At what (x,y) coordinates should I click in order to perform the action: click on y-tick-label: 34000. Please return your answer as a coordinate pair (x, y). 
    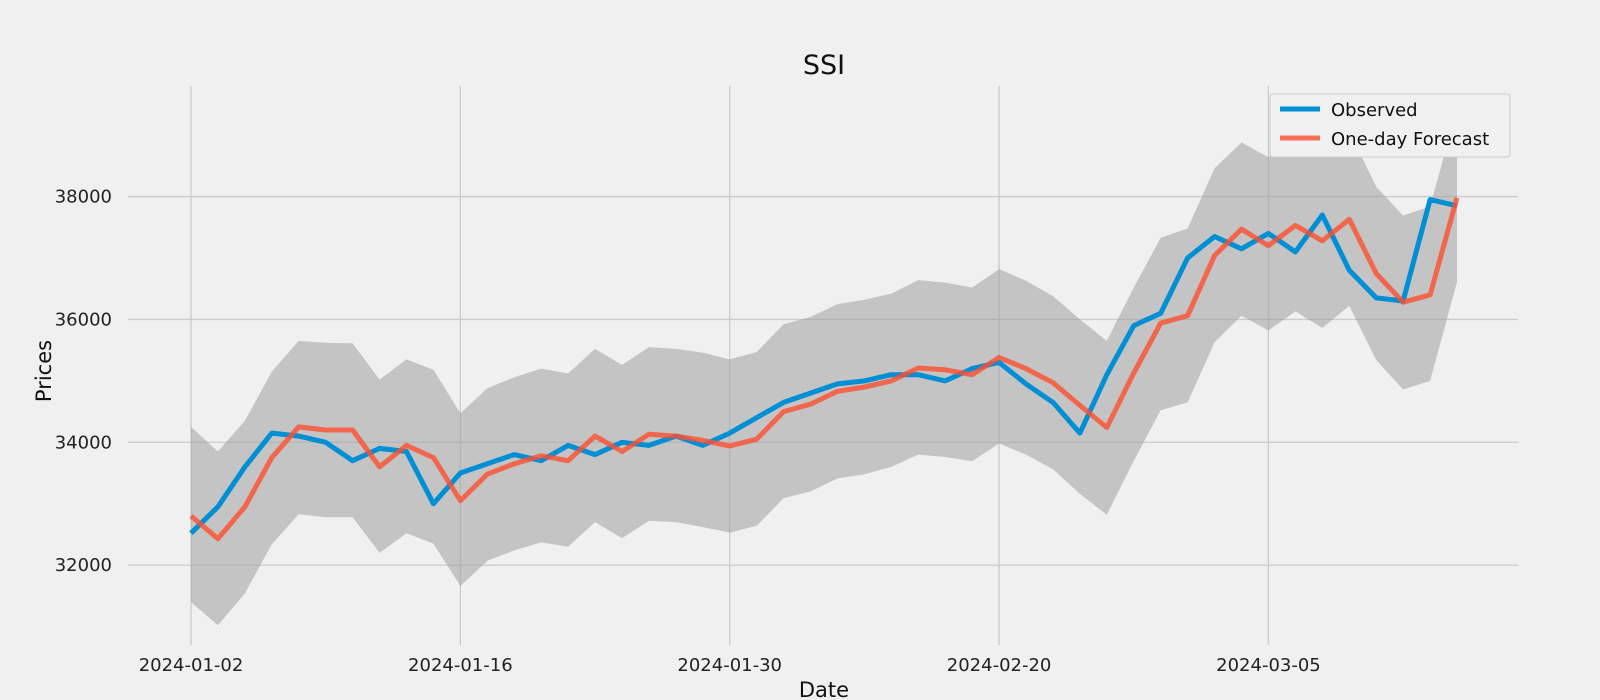
    Looking at the image, I should click on (83, 442).